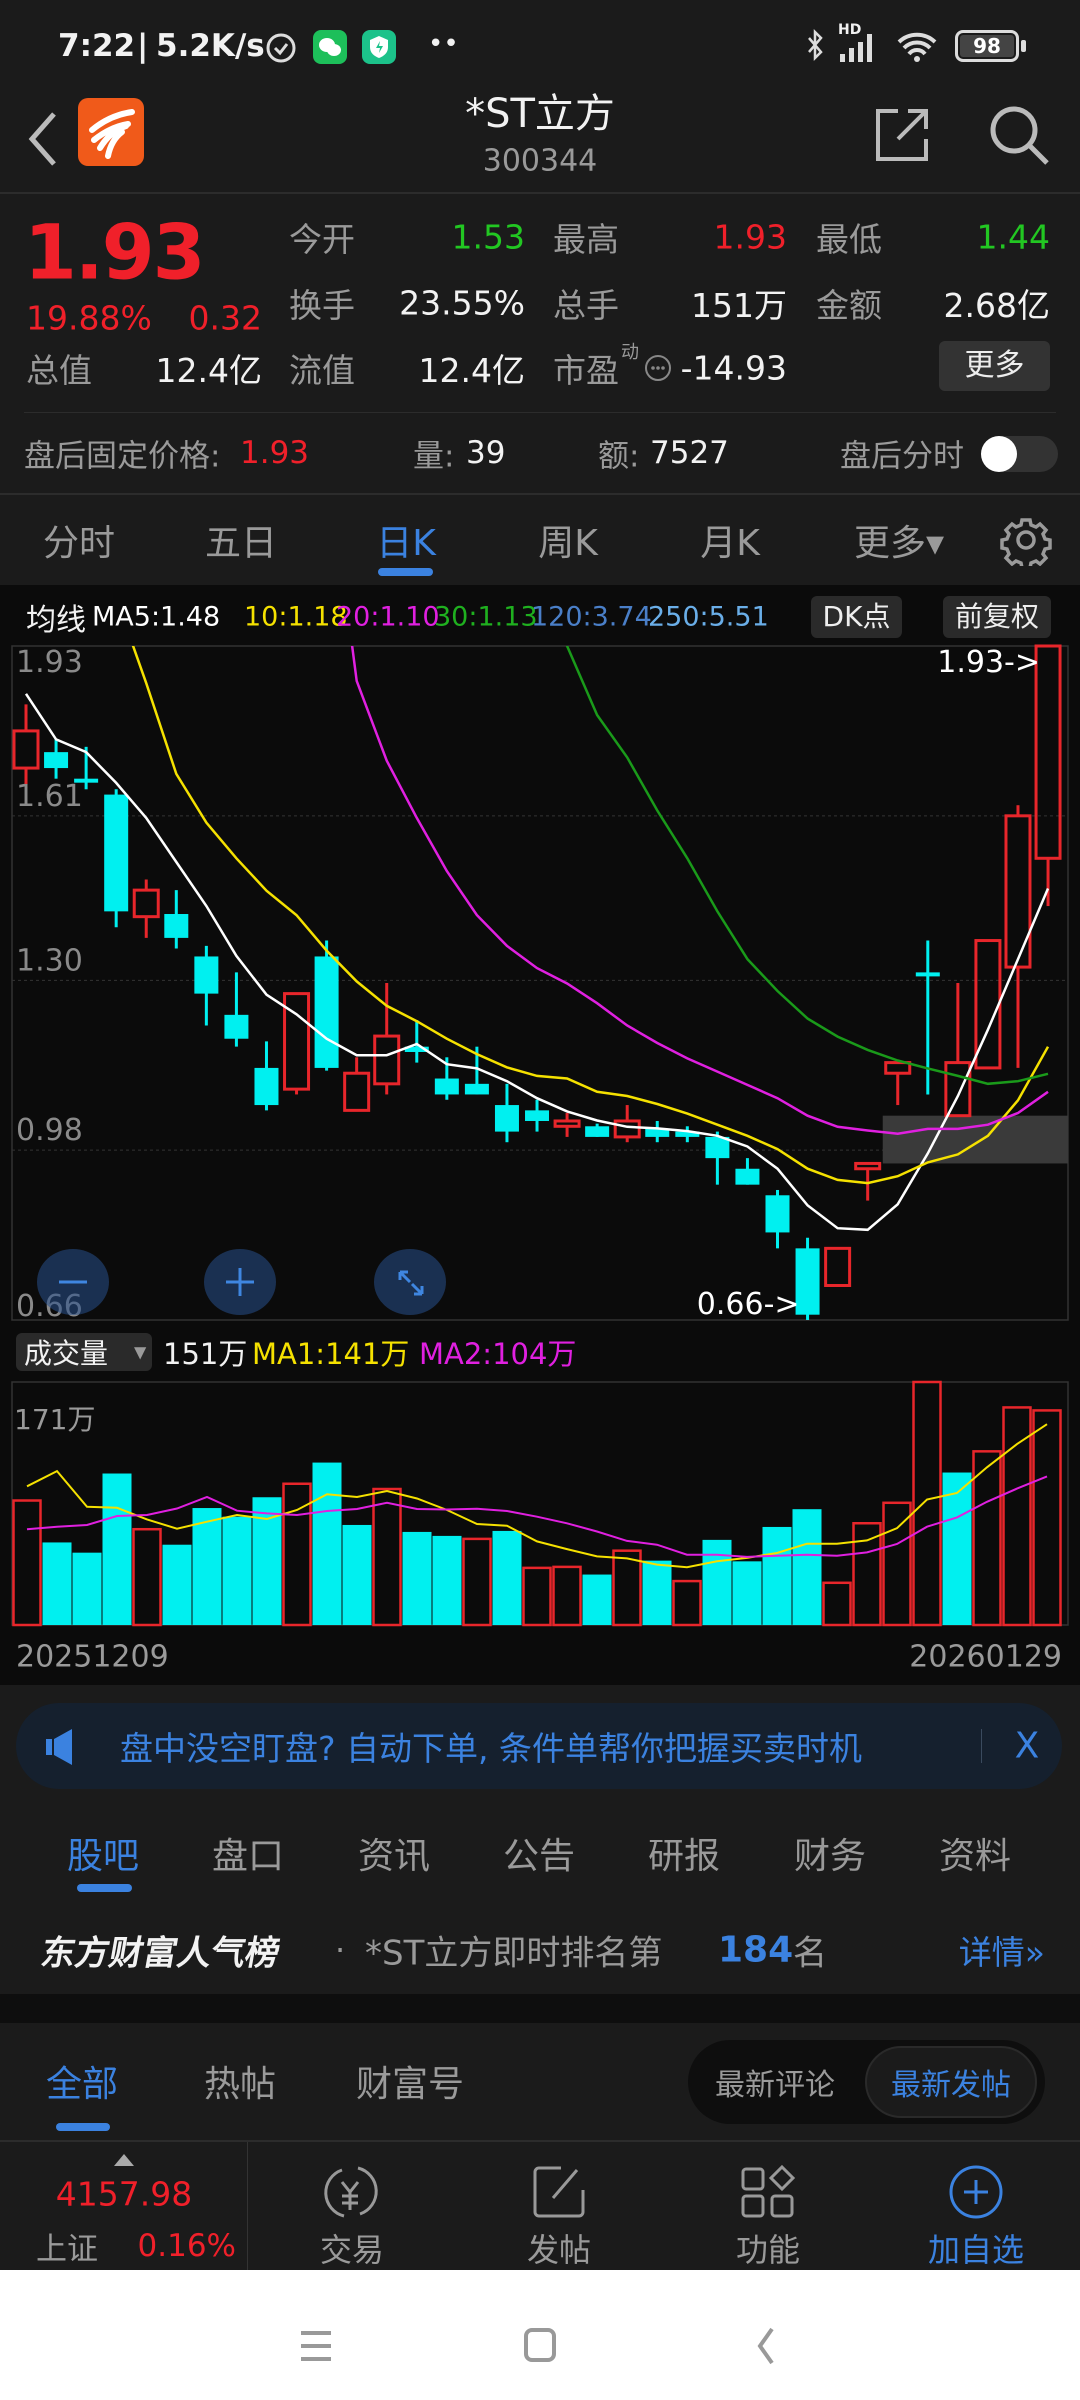  What do you see at coordinates (240, 2084) in the screenshot?
I see `tab-hot-posts: 热帖` at bounding box center [240, 2084].